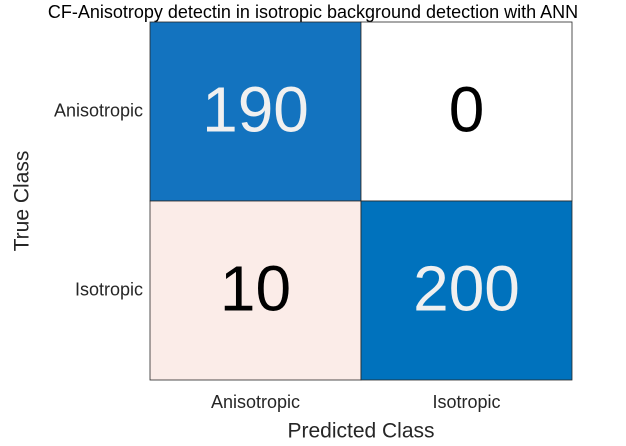 This screenshot has height=446, width=626. Describe the element at coordinates (109, 289) in the screenshot. I see `y-tick-label: Isotropic` at that location.